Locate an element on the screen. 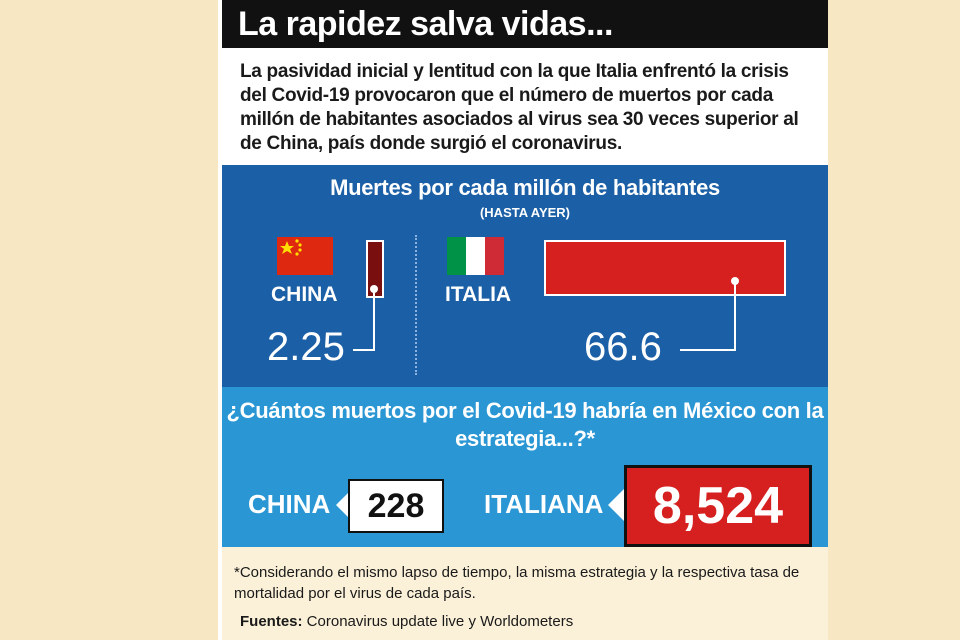  italy-connector-horizontal is located at coordinates (708, 350).